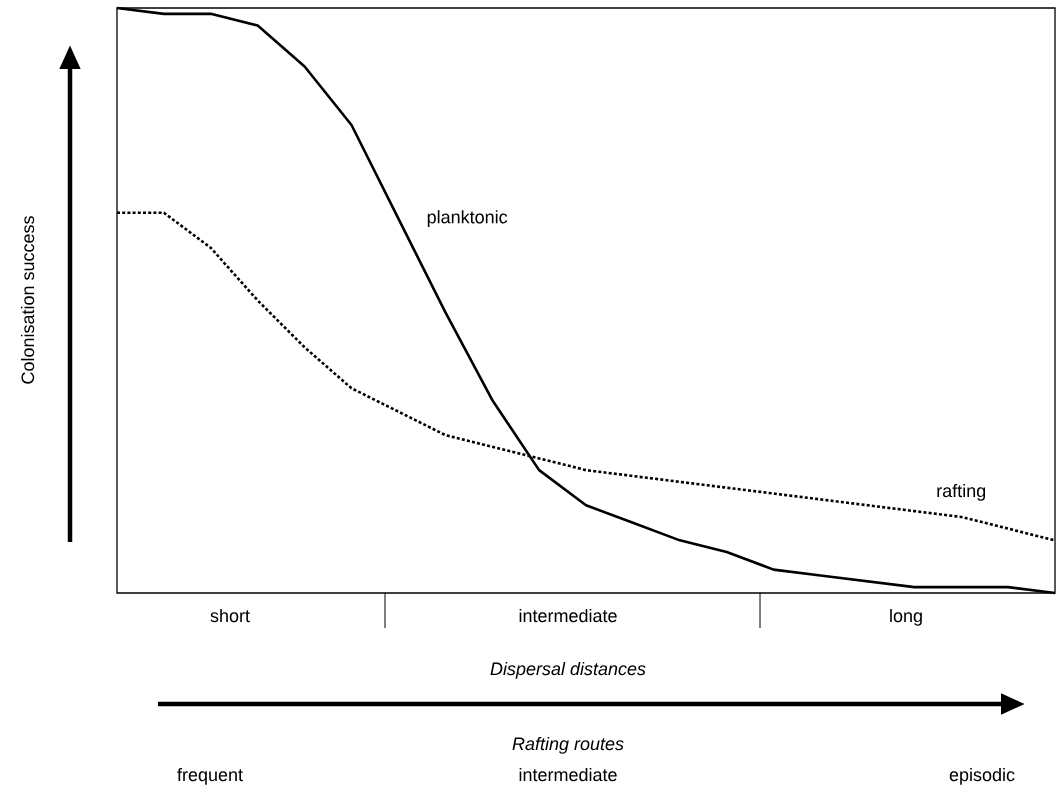  I want to click on series-label: rafting, so click(961, 492).